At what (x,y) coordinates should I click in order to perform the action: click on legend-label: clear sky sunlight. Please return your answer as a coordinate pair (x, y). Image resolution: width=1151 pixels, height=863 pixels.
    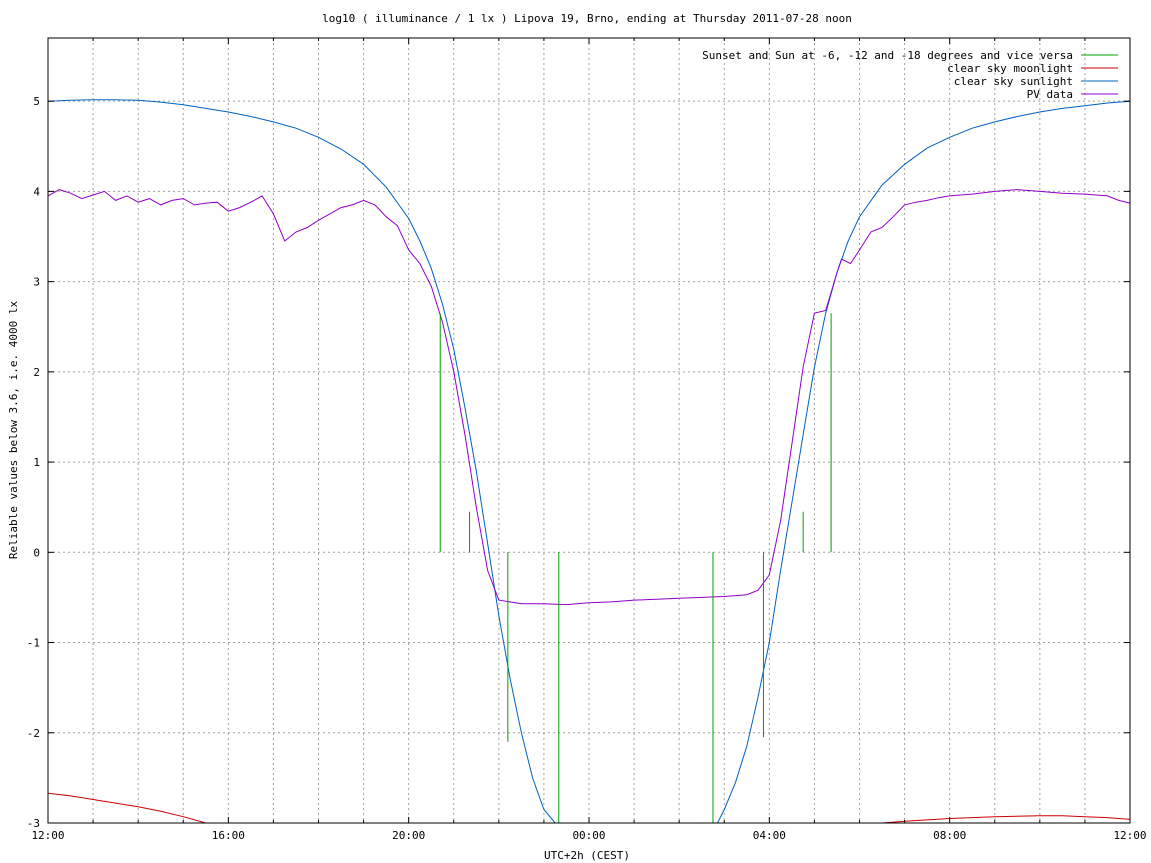
    Looking at the image, I should click on (1013, 81).